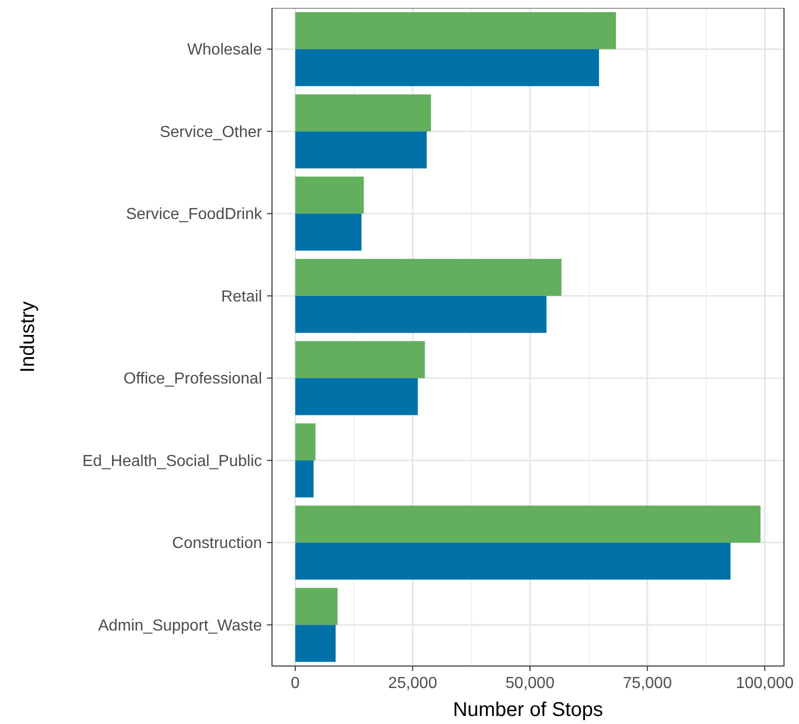 The image size is (799, 724). Describe the element at coordinates (28, 337) in the screenshot. I see `y-axis-title: Industry` at that location.